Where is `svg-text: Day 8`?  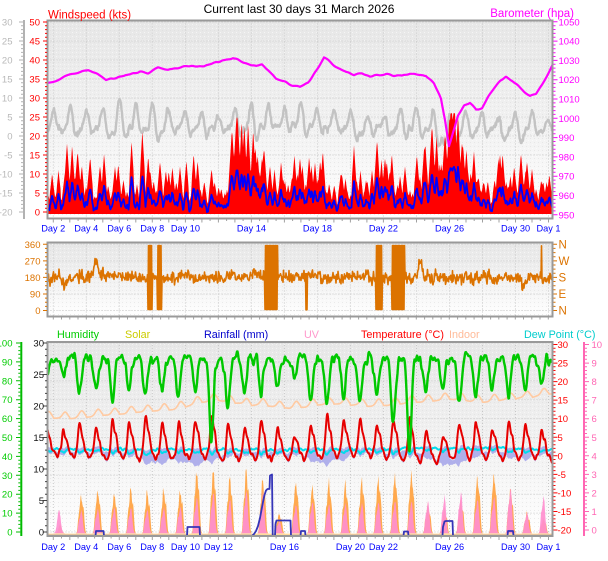 svg-text: Day 8 is located at coordinates (152, 547).